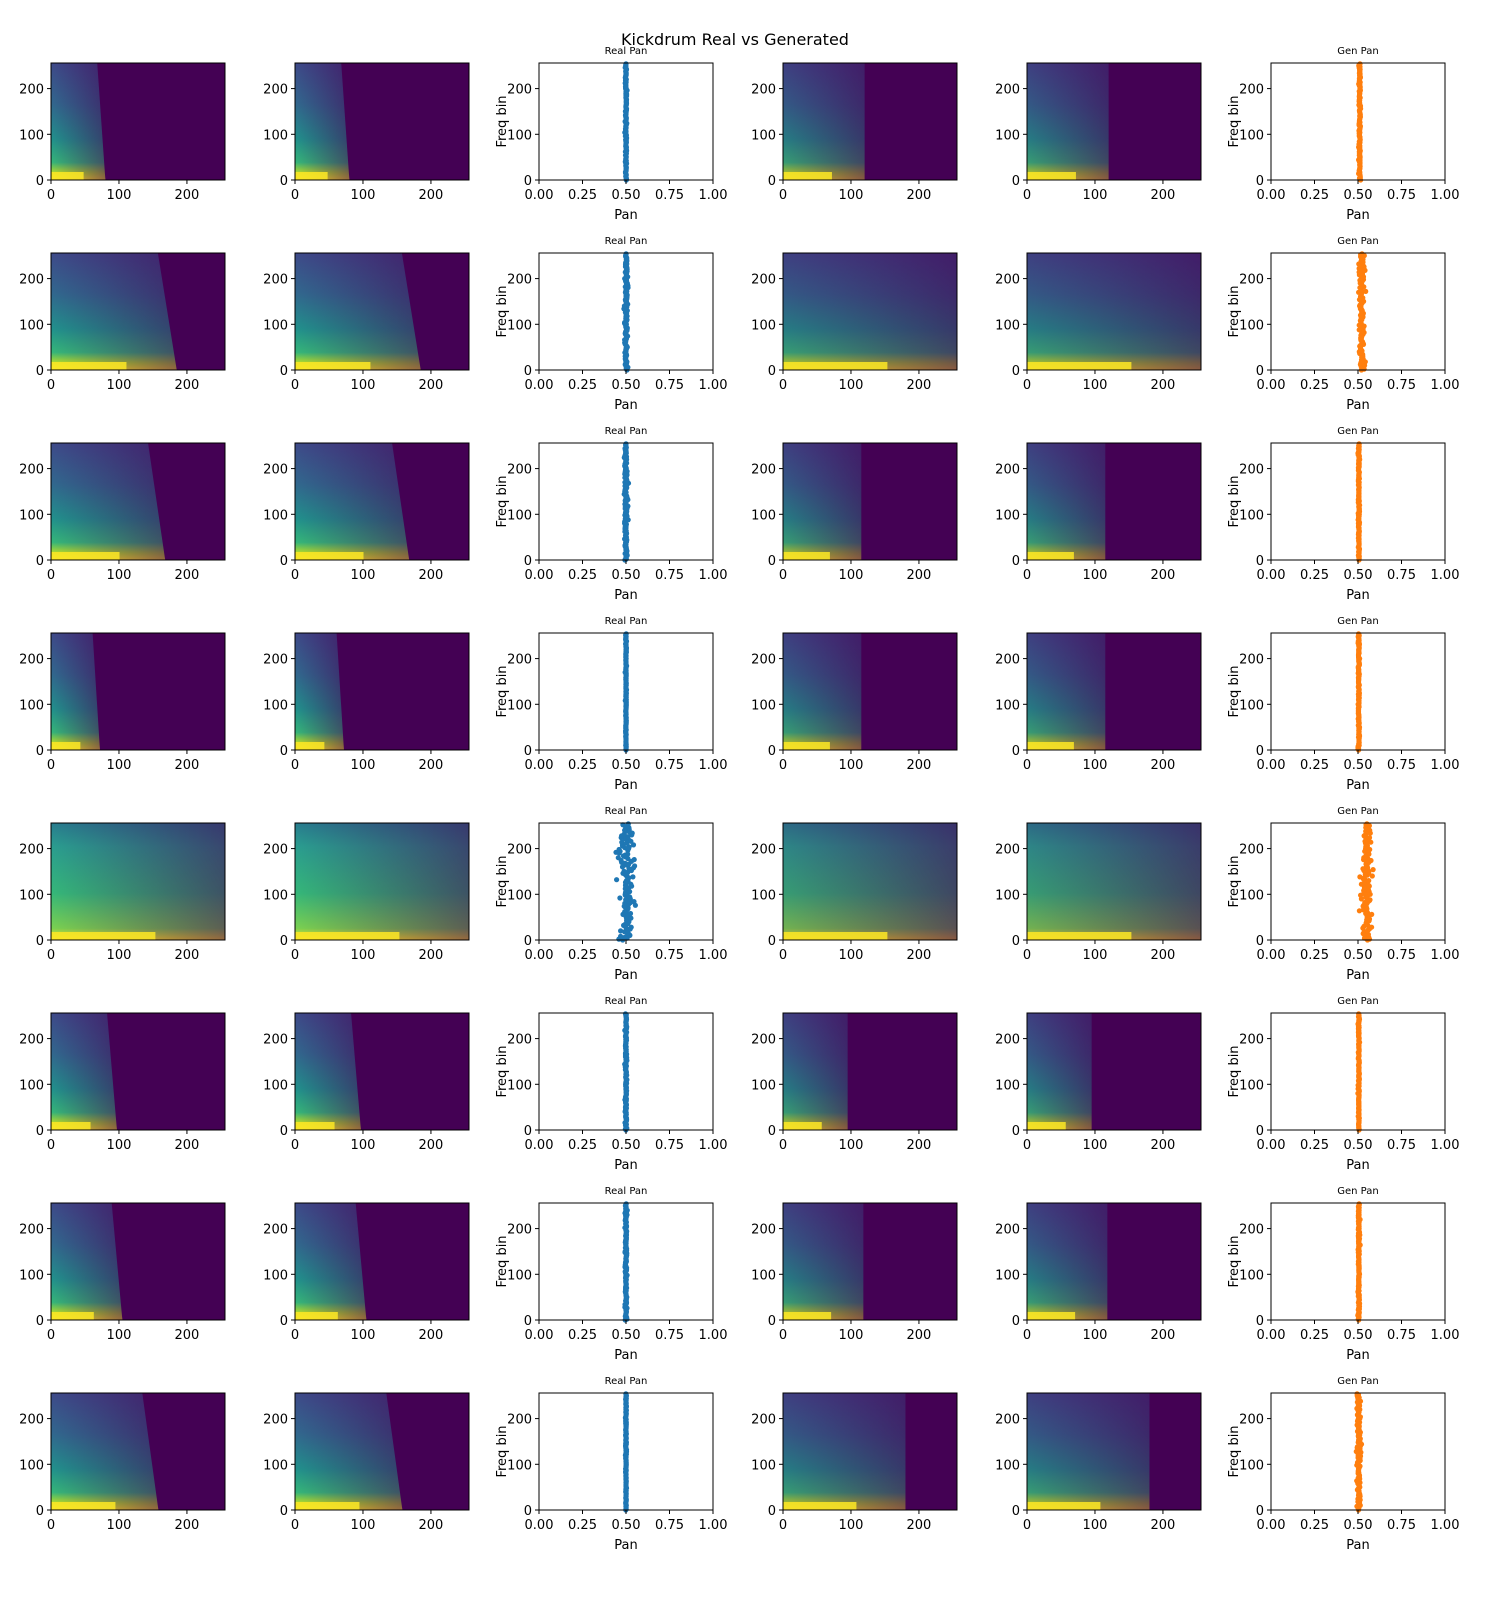 The image size is (1500, 1600). Describe the element at coordinates (528, 751) in the screenshot. I see `real-pan-y-tick-label: 0` at that location.